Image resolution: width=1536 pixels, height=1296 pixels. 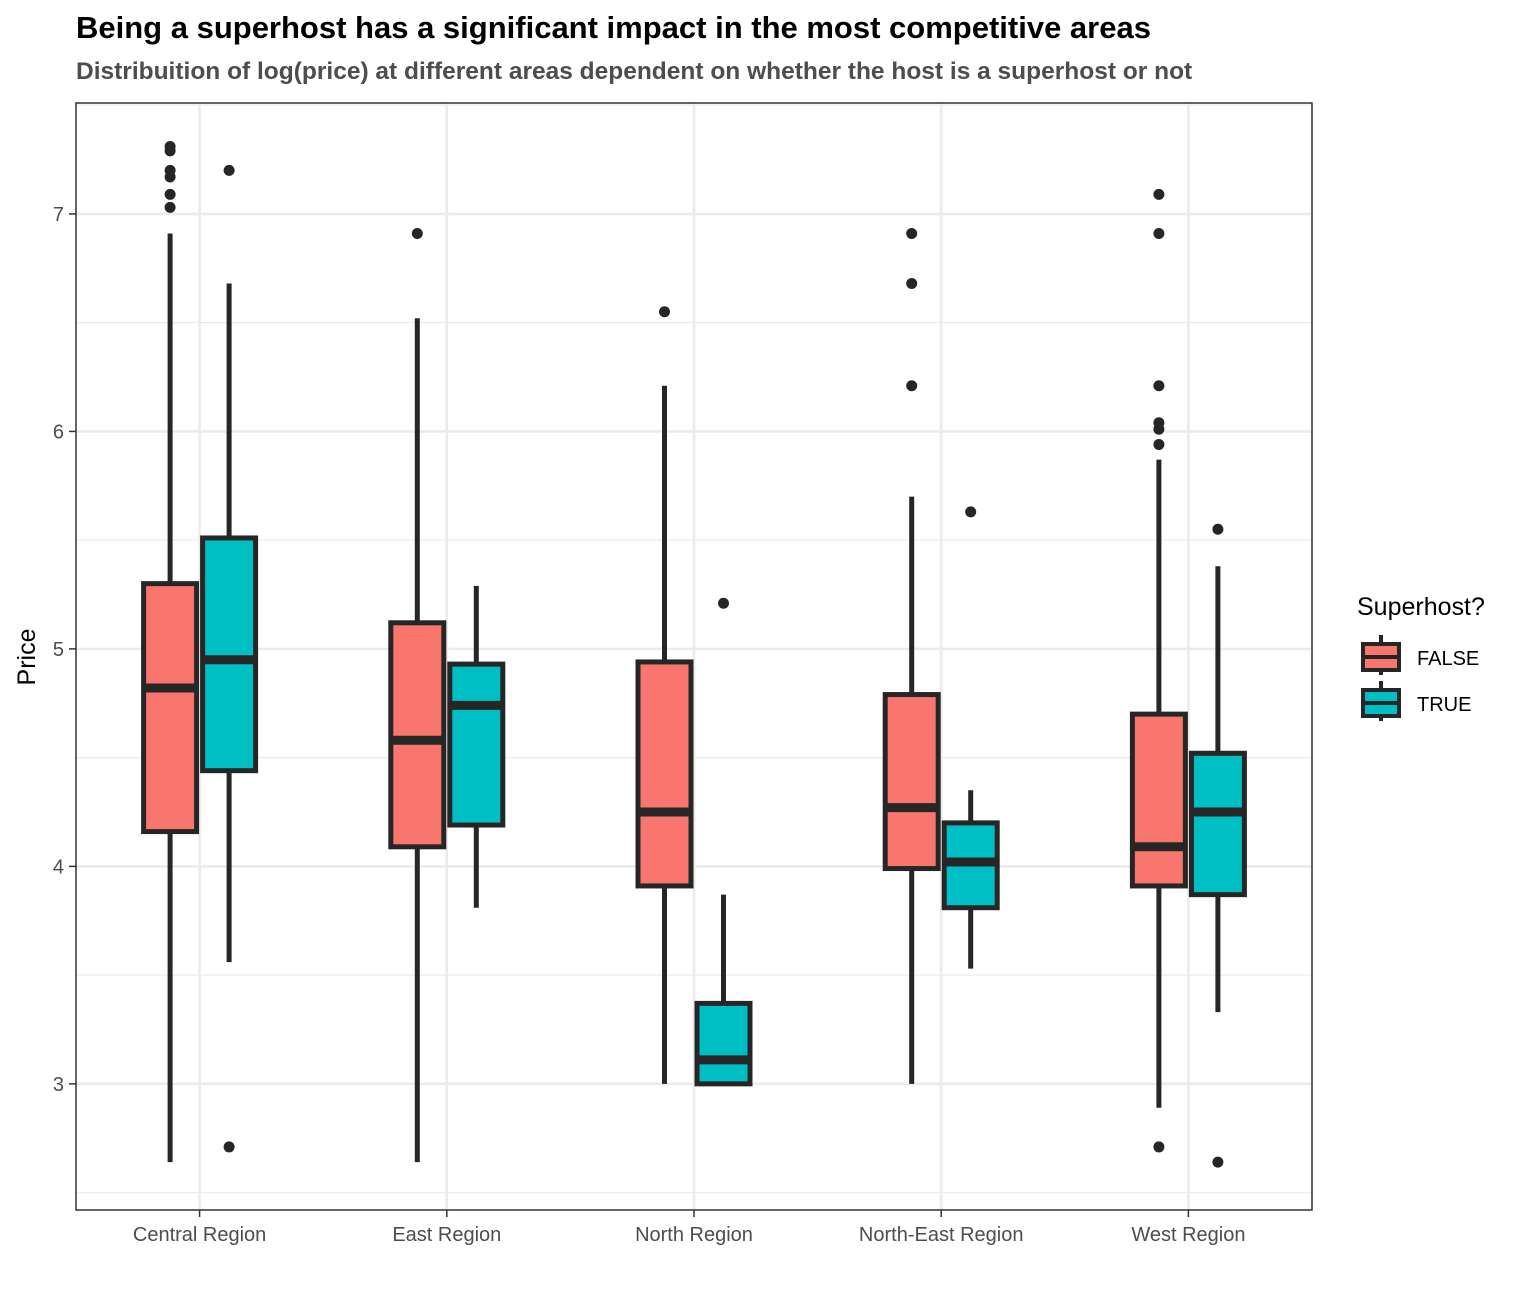 I want to click on x-tick-label: North Region, so click(x=694, y=1235).